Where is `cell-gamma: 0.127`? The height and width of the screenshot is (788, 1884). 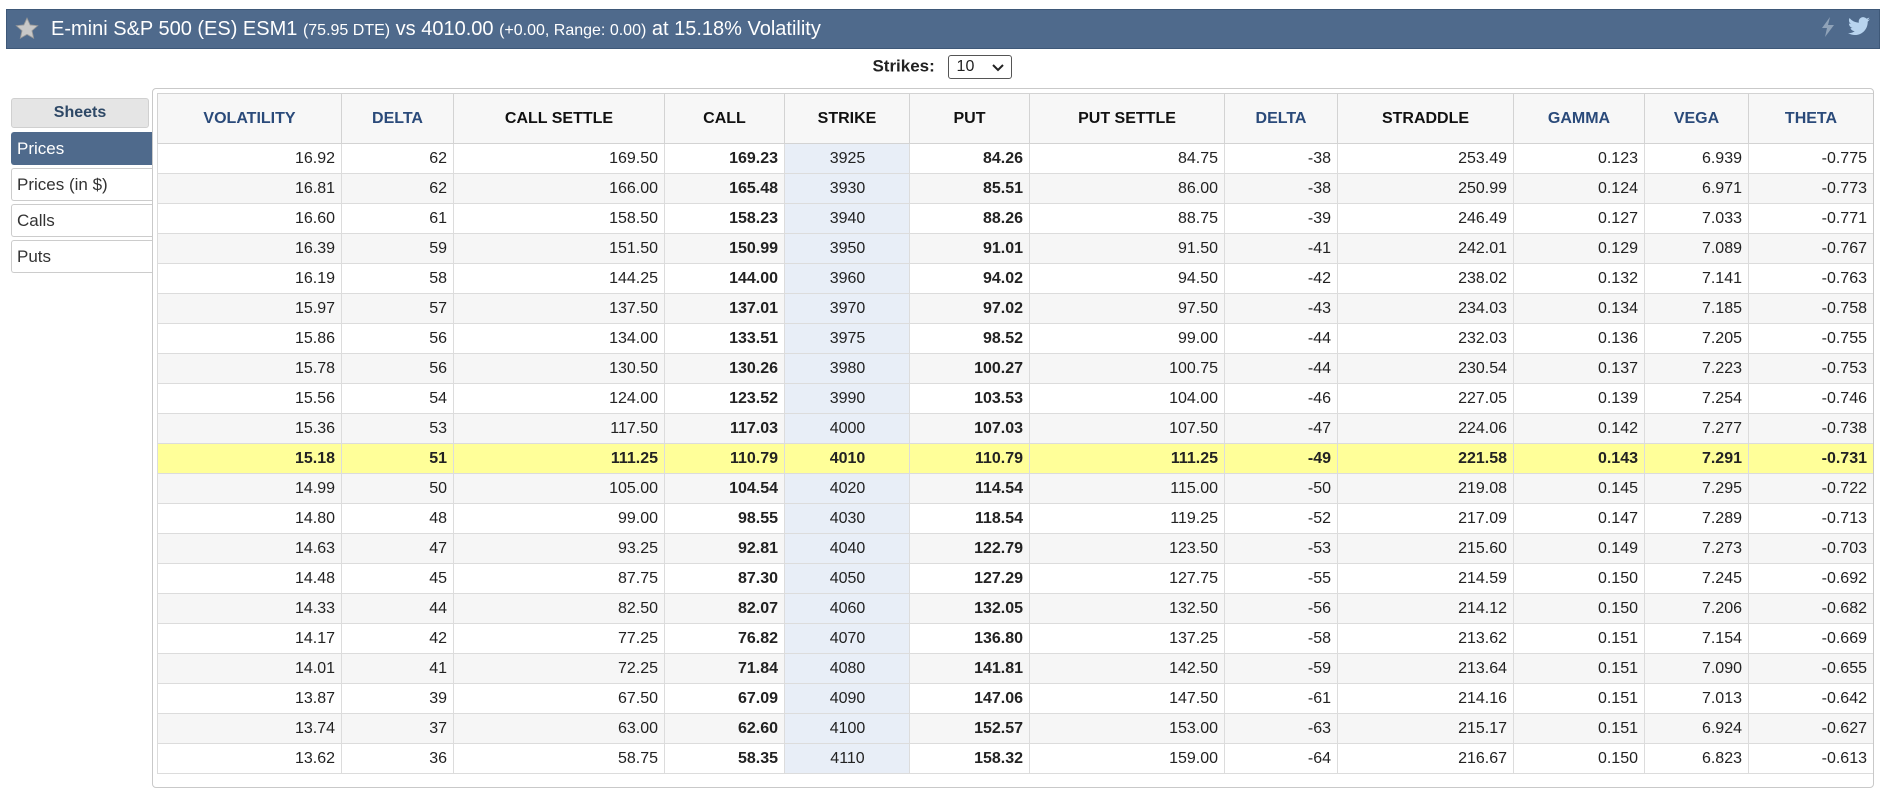 cell-gamma: 0.127 is located at coordinates (1579, 218).